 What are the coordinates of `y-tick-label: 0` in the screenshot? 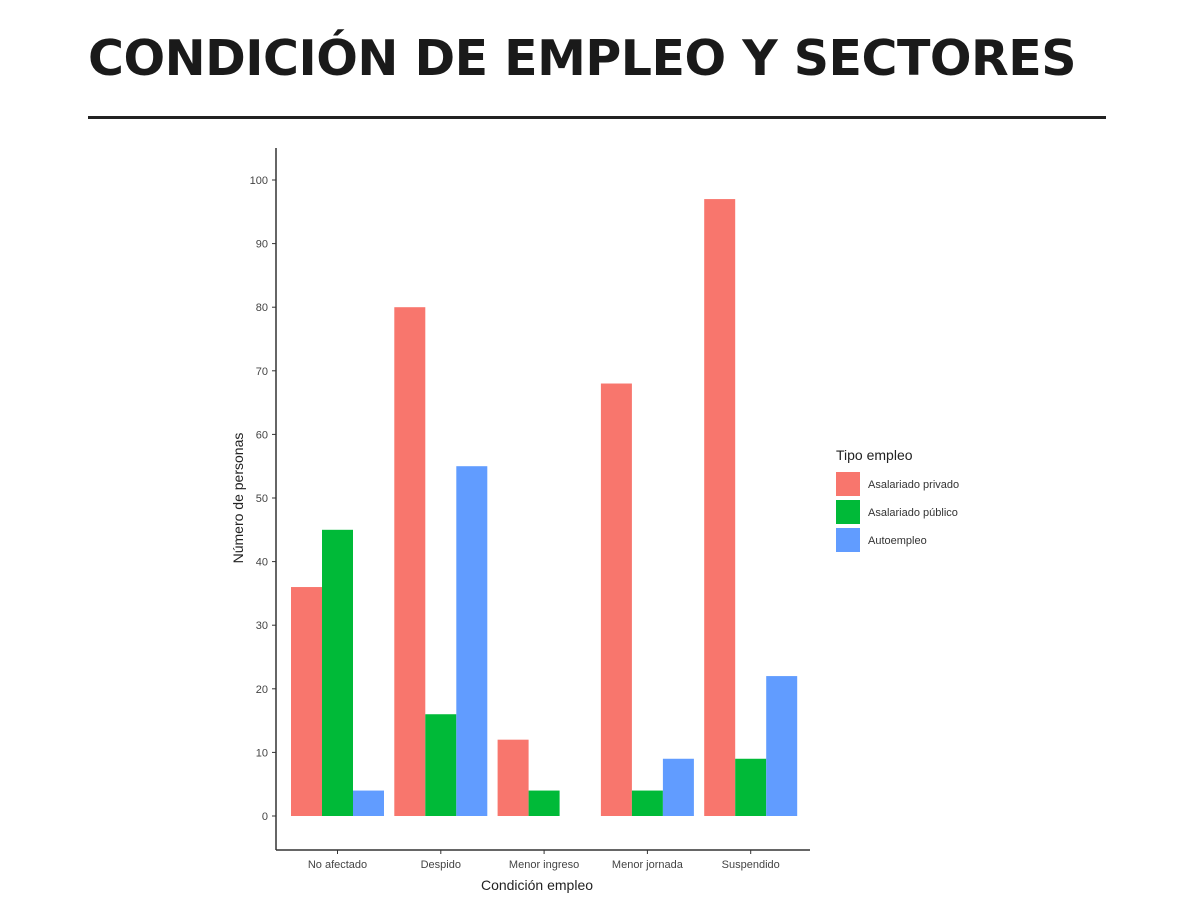 It's located at (265, 817).